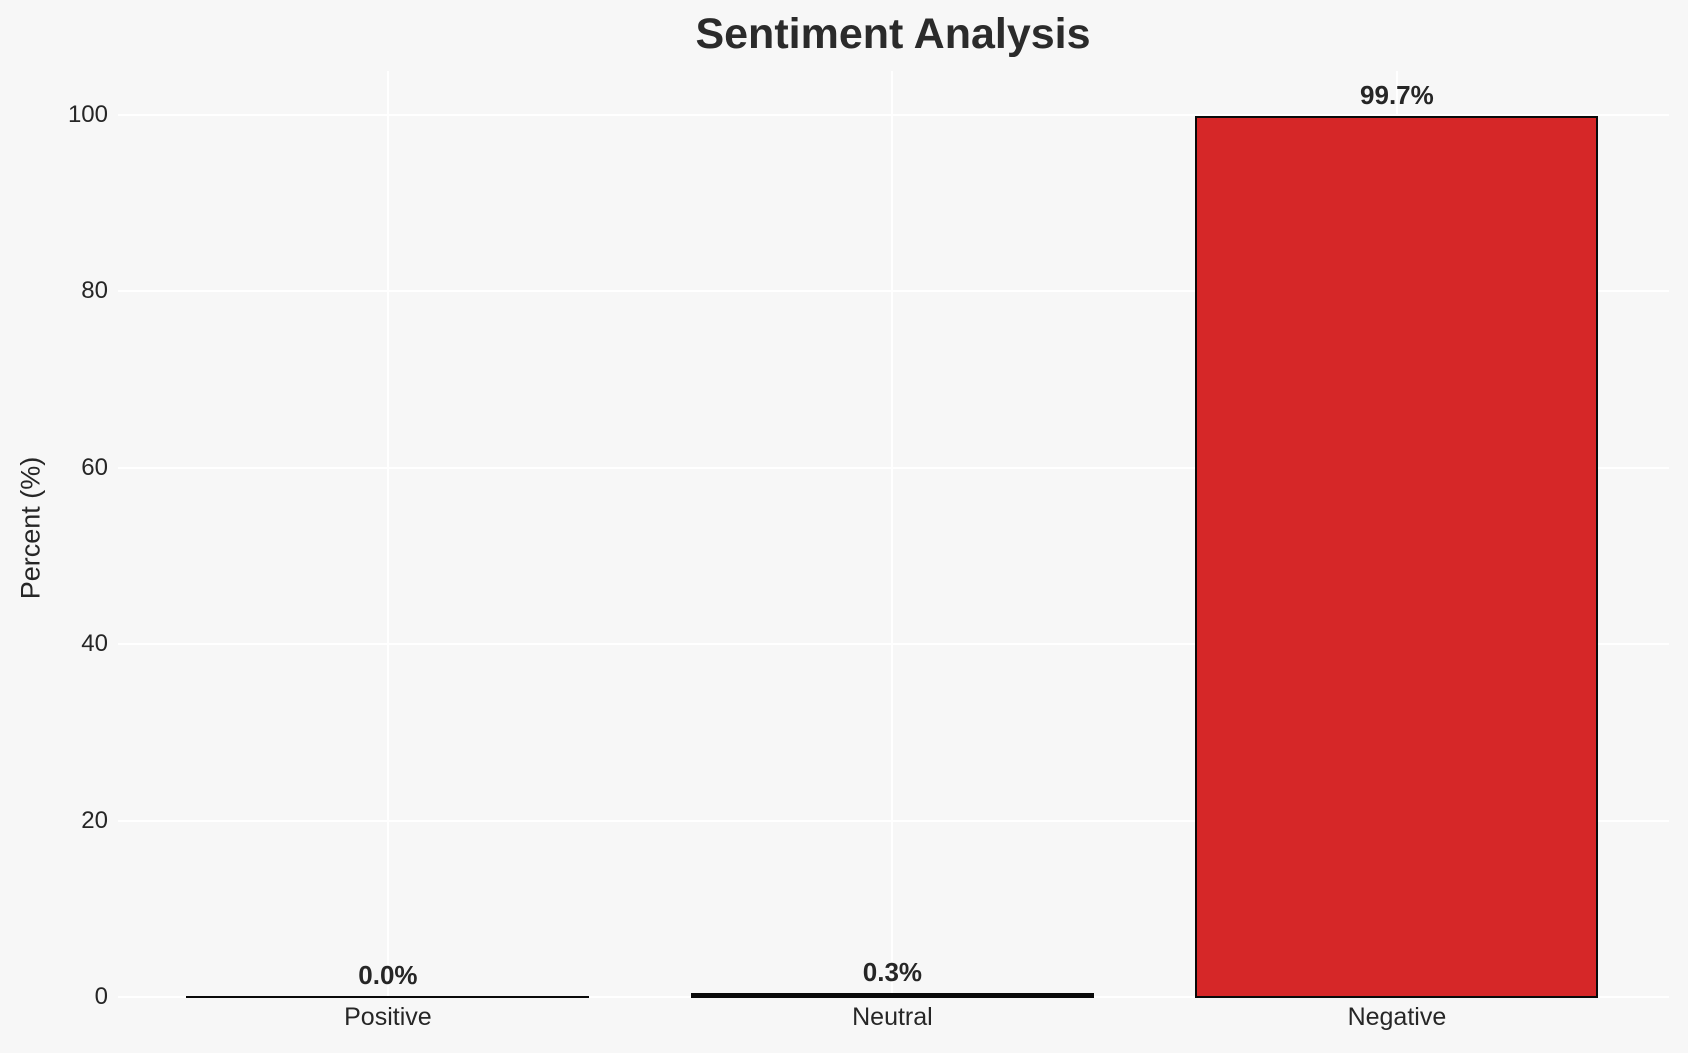 The height and width of the screenshot is (1053, 1688). Describe the element at coordinates (892, 1017) in the screenshot. I see `x-category-label: Neutral` at that location.